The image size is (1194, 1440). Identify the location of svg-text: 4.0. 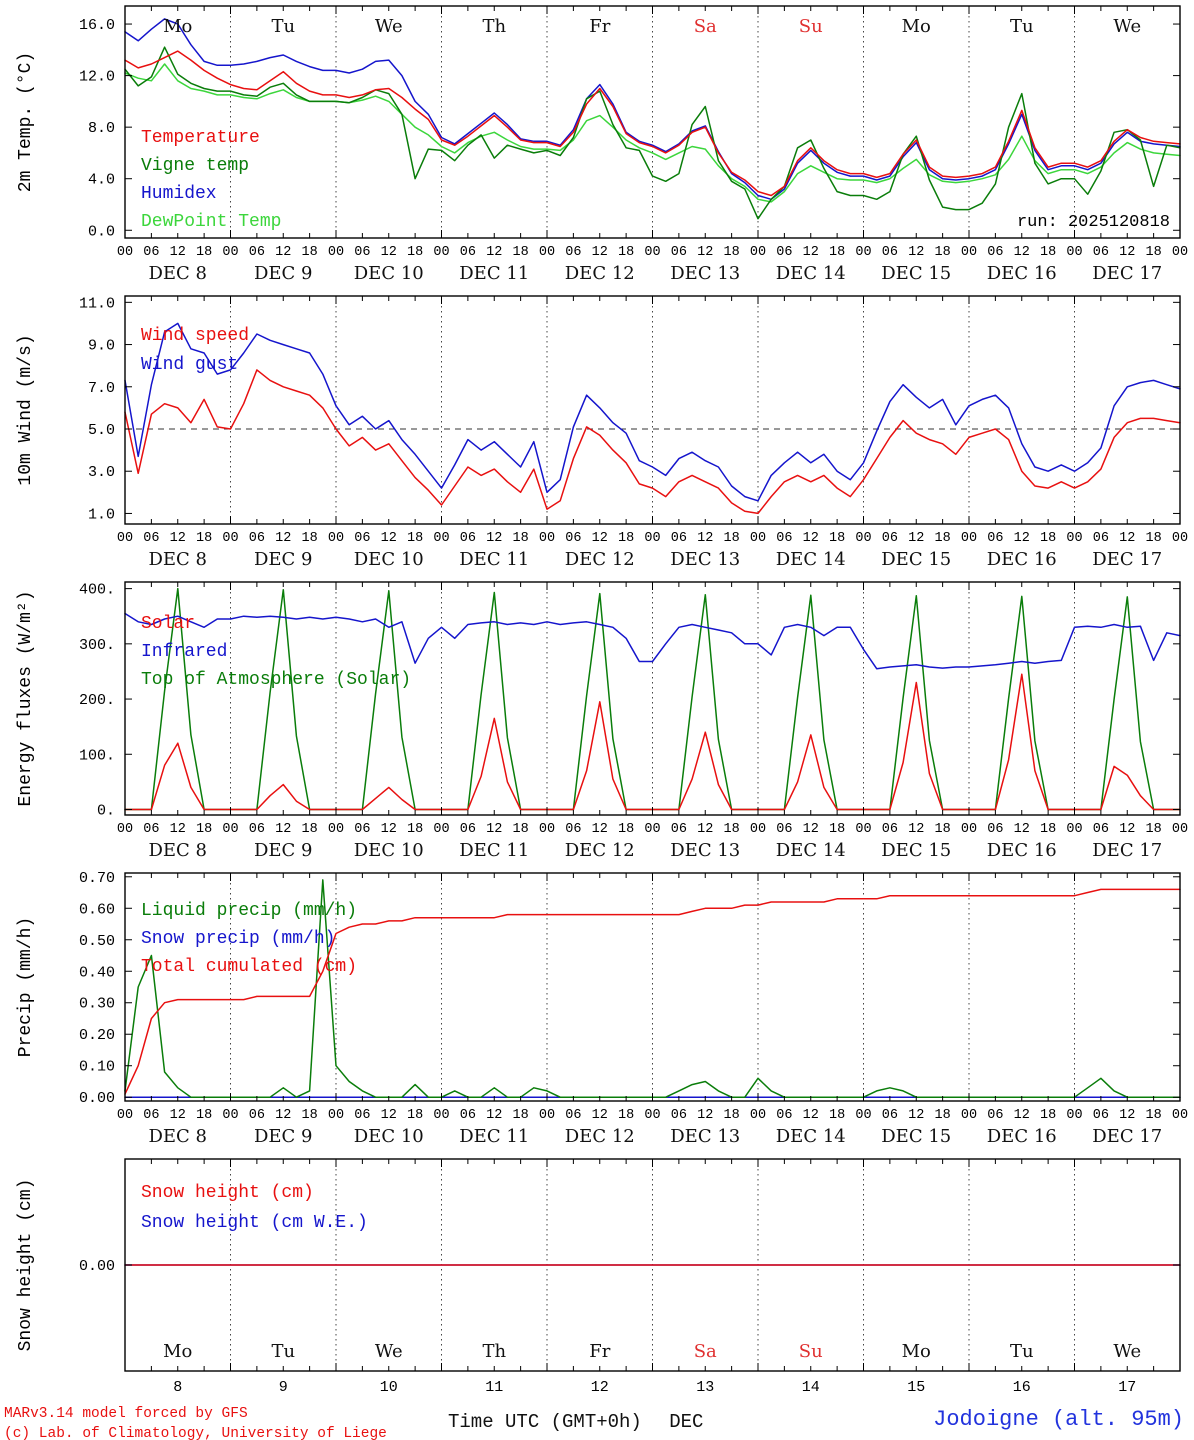
(101, 180).